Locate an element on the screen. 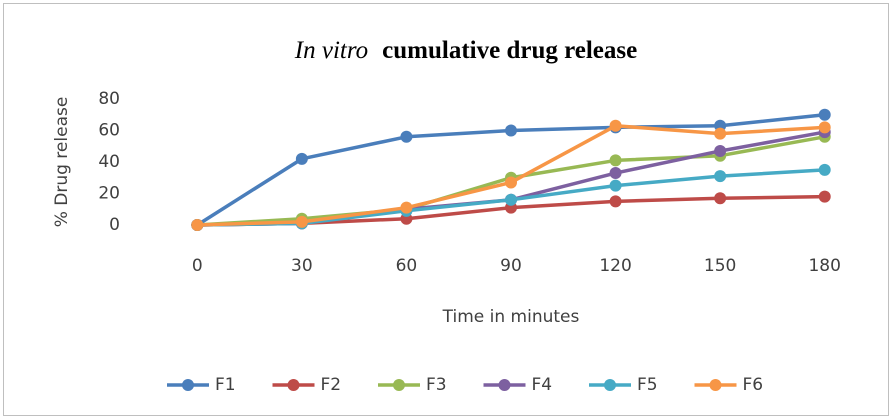  x-tick-label: 150 is located at coordinates (720, 266).